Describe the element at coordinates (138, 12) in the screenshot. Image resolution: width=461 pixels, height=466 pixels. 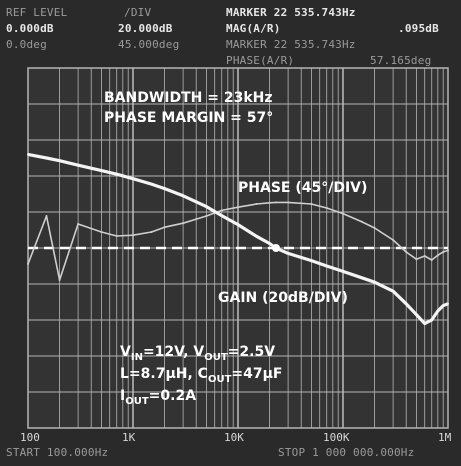
I see `div-label: /DIV` at that location.